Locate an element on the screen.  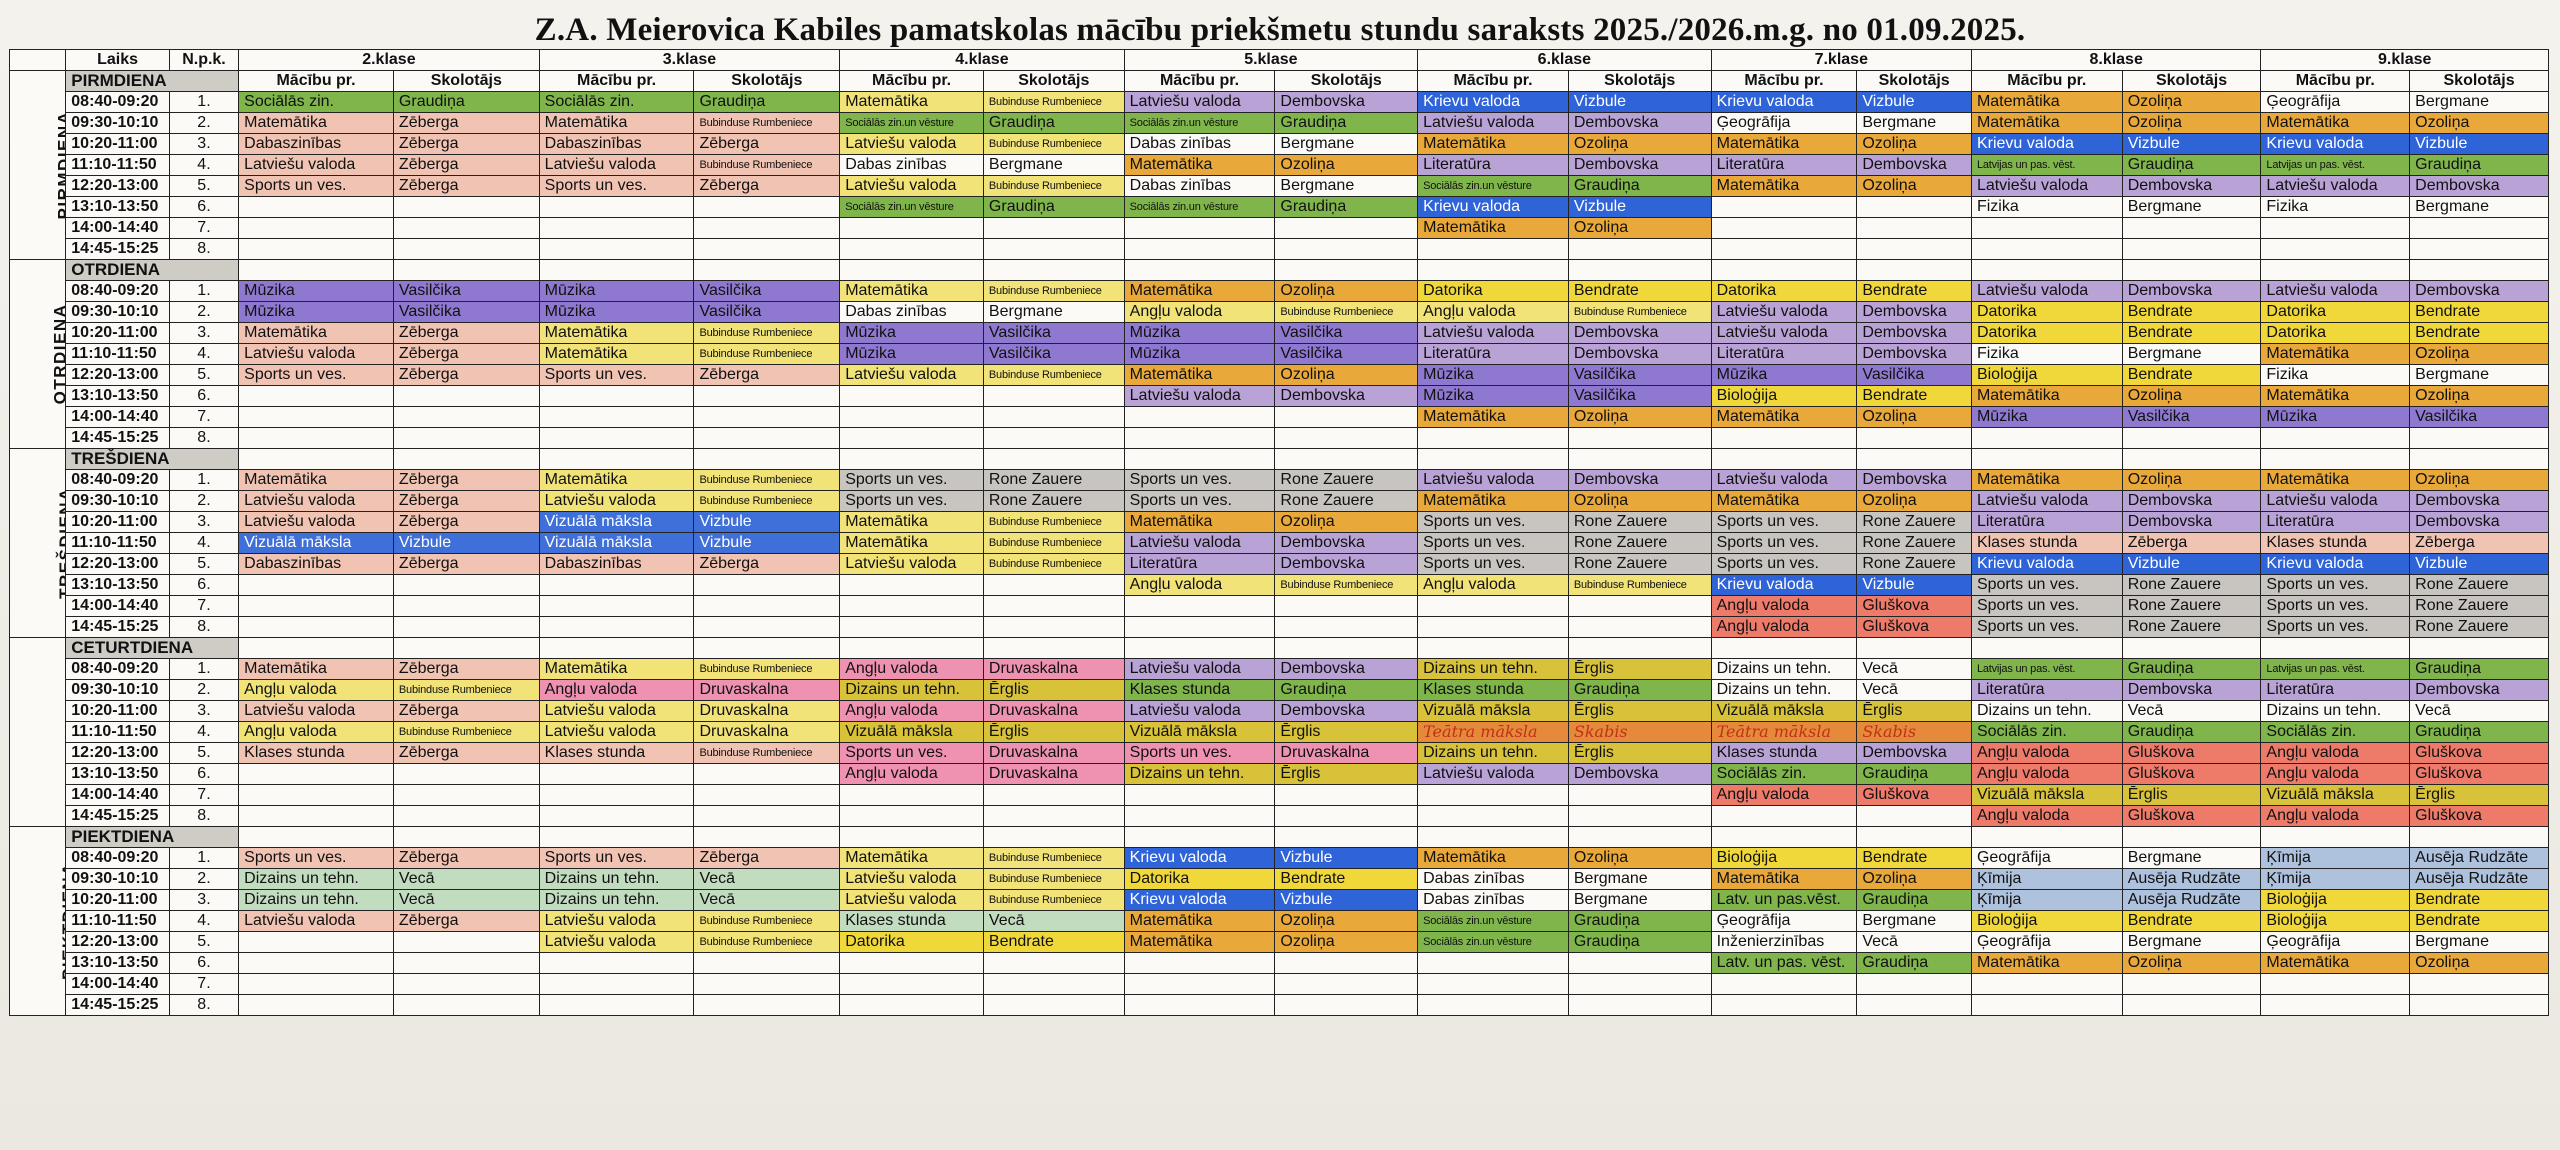
subject-cell: Inženierzinības is located at coordinates (1784, 942).